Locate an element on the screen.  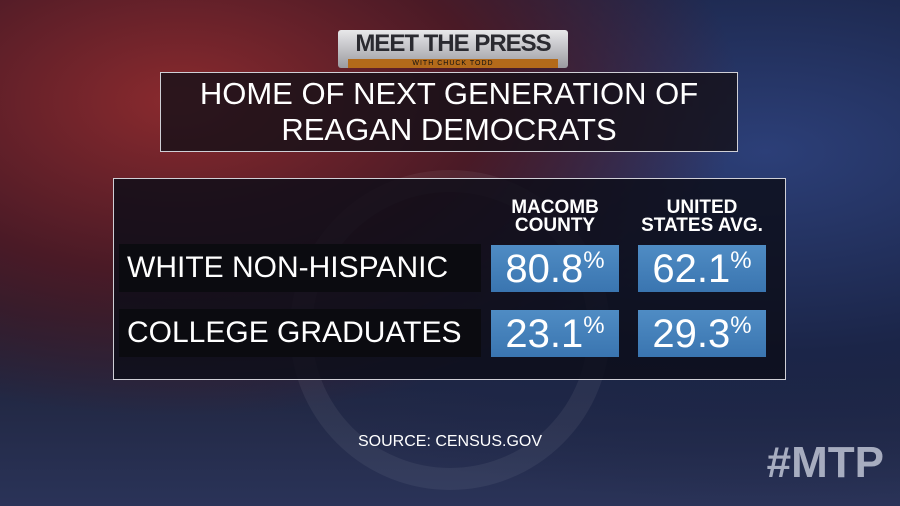
hashtag: #MTP is located at coordinates (825, 462).